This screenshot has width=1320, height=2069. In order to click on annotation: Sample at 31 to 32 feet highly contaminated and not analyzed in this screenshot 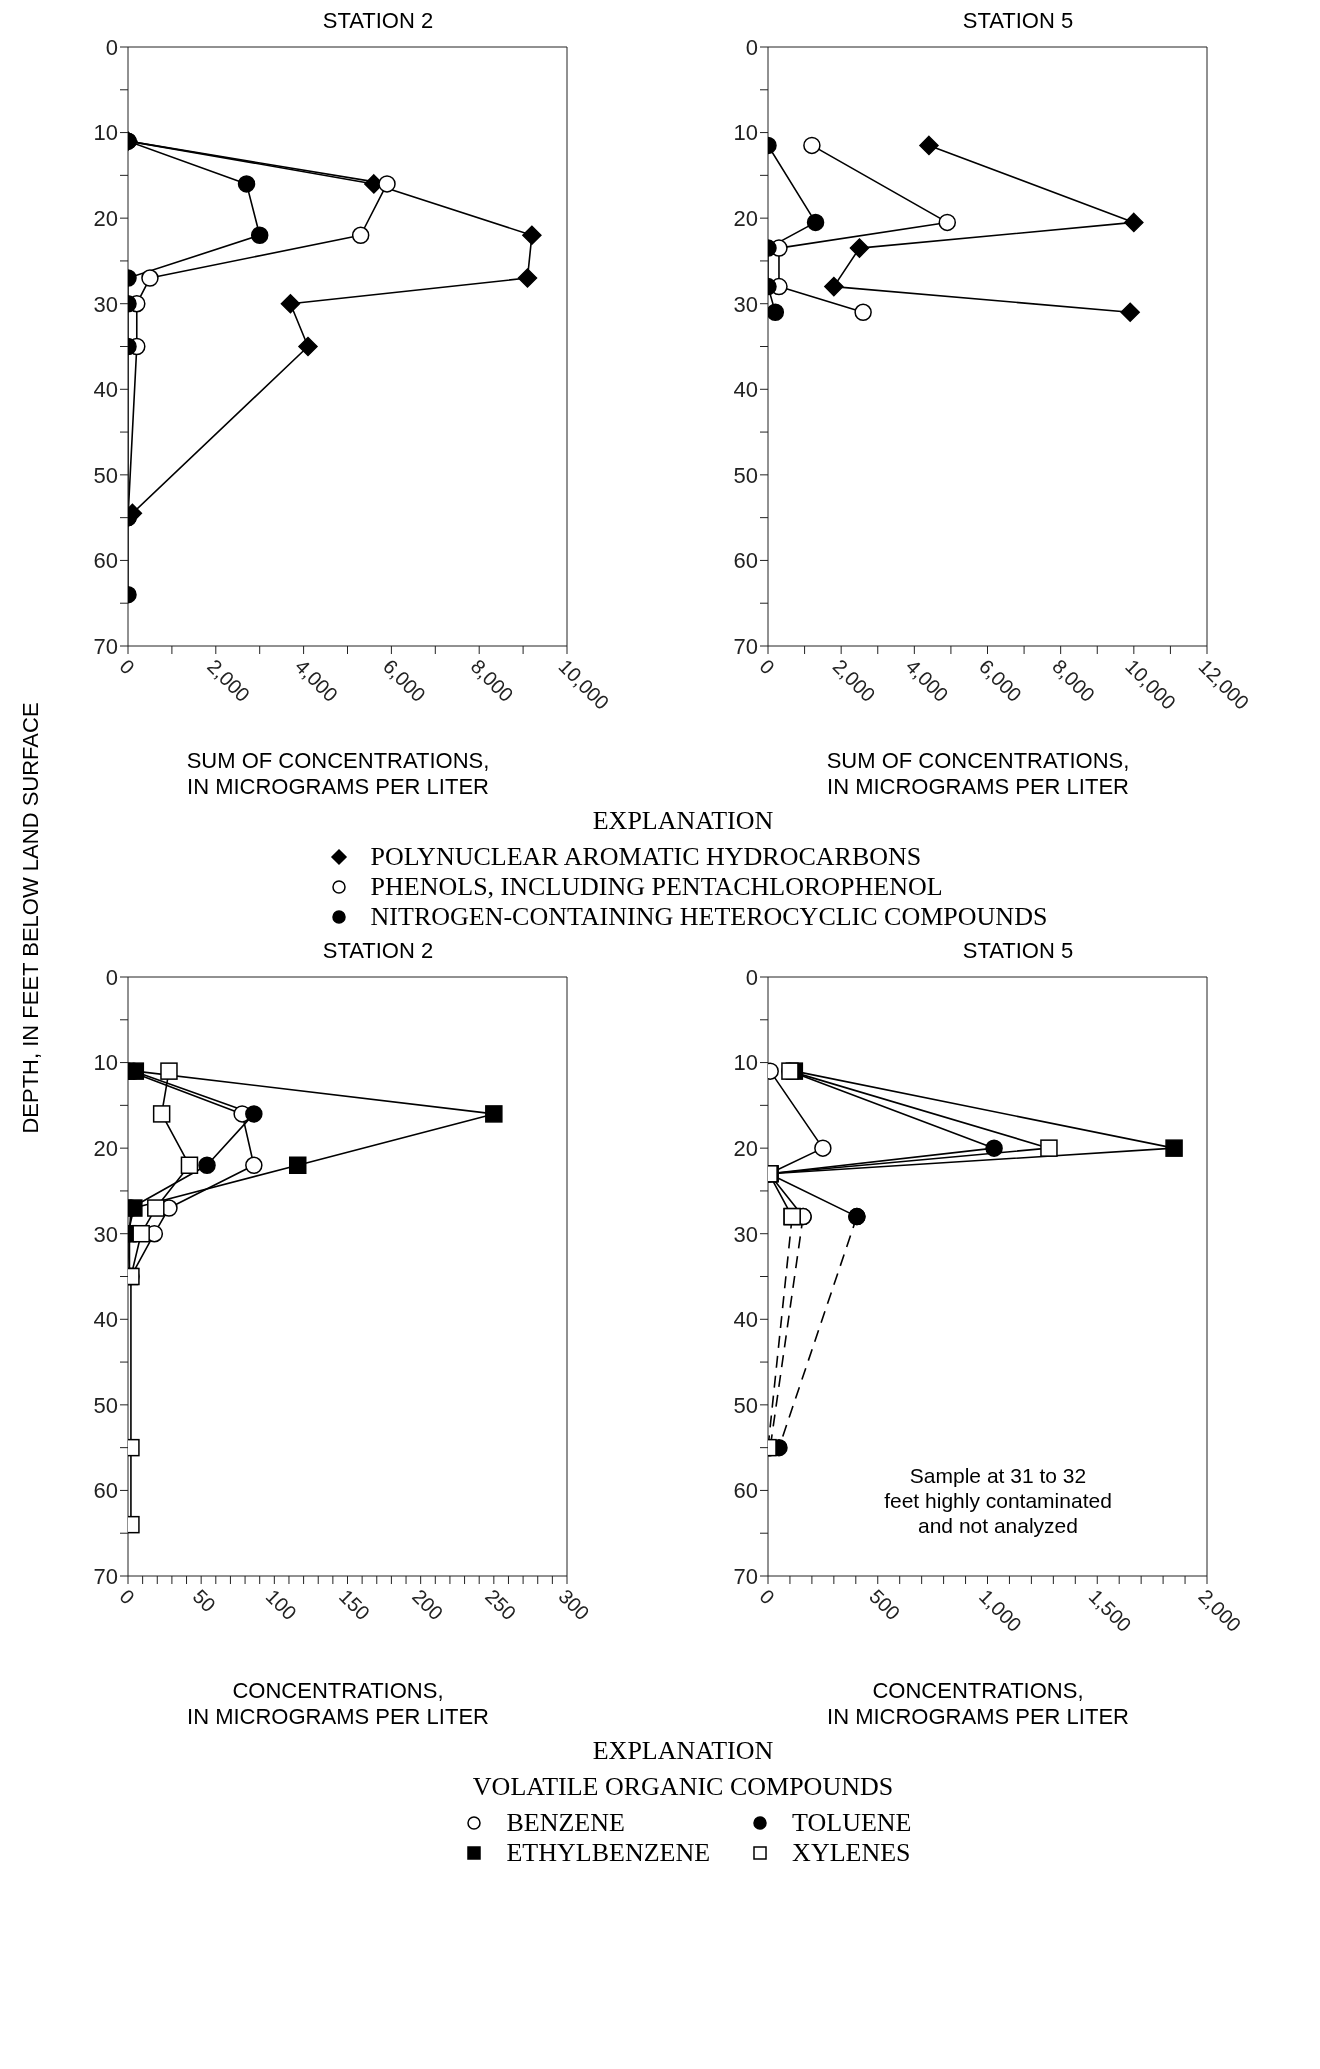, I will do `click(998, 1500)`.